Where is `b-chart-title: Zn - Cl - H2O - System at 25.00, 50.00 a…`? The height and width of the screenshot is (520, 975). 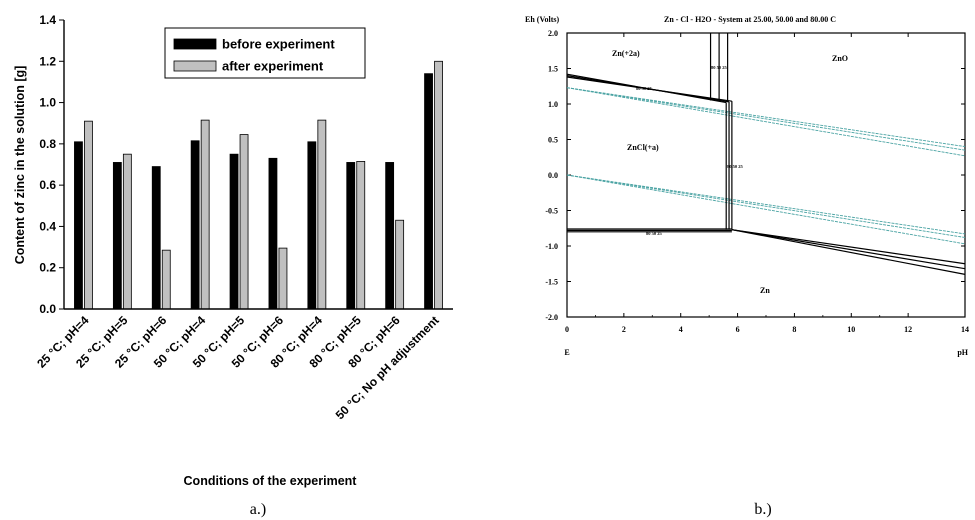 b-chart-title: Zn - Cl - H2O - System at 25.00, 50.00 a… is located at coordinates (750, 19).